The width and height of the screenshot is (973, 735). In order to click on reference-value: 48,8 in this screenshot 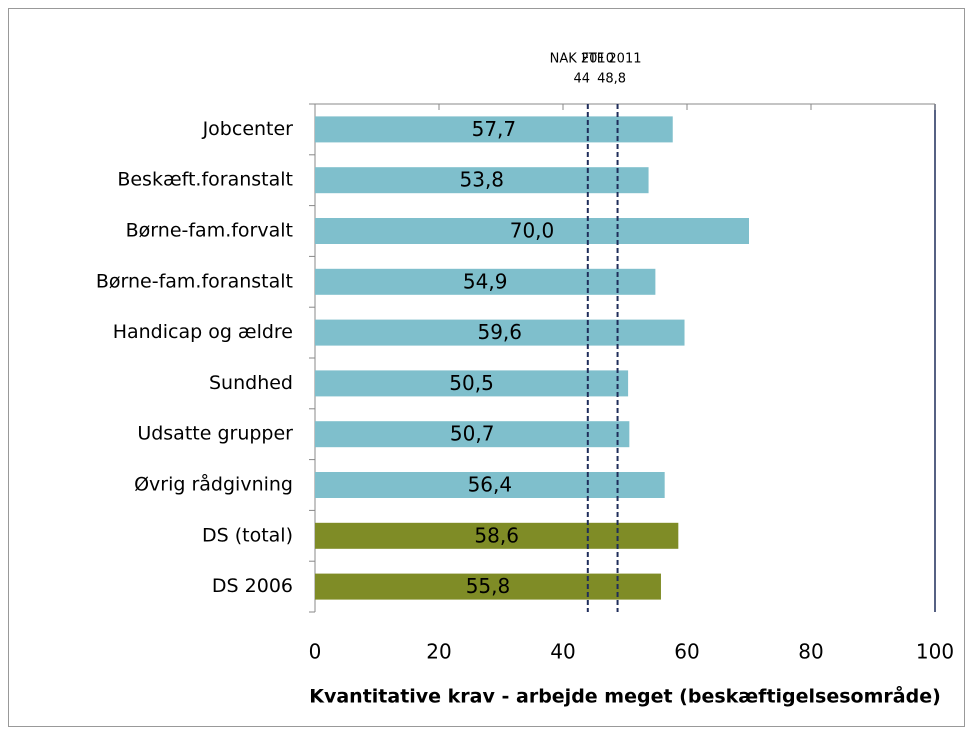, I will do `click(611, 79)`.